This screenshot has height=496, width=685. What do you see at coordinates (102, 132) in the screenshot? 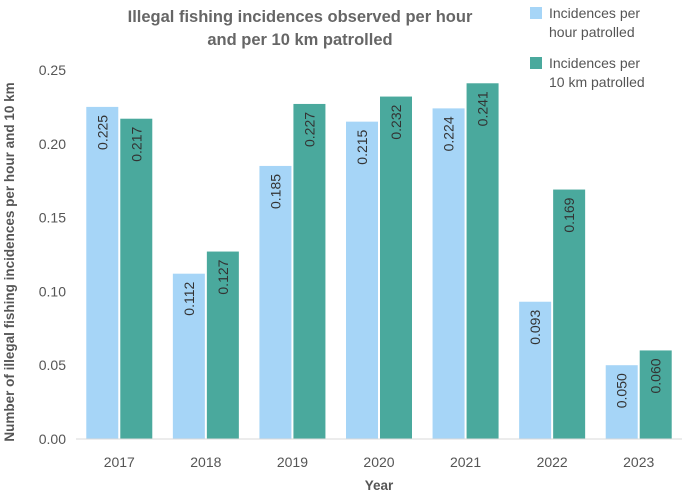
I see `bar-value-label: 0.225` at bounding box center [102, 132].